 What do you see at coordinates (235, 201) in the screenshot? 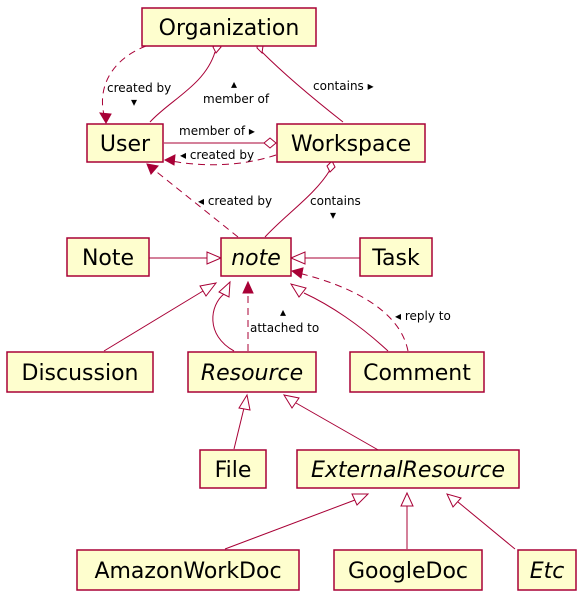
I see `label-note-user-created-by: ◂ created by` at bounding box center [235, 201].